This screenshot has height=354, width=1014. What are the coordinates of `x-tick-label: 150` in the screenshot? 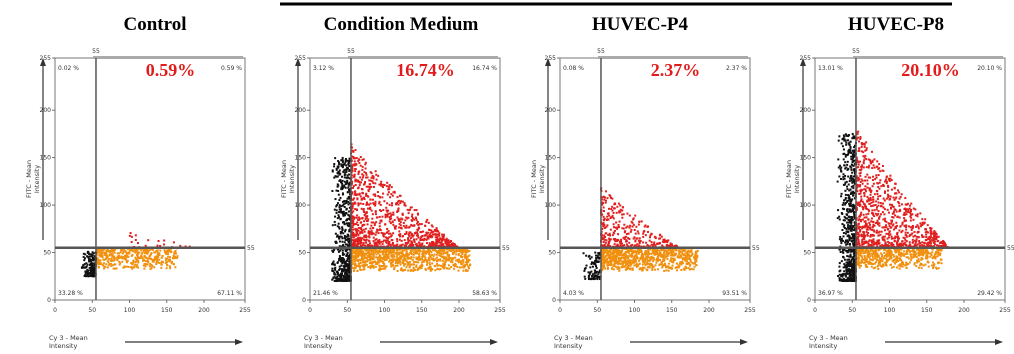 It's located at (927, 310).